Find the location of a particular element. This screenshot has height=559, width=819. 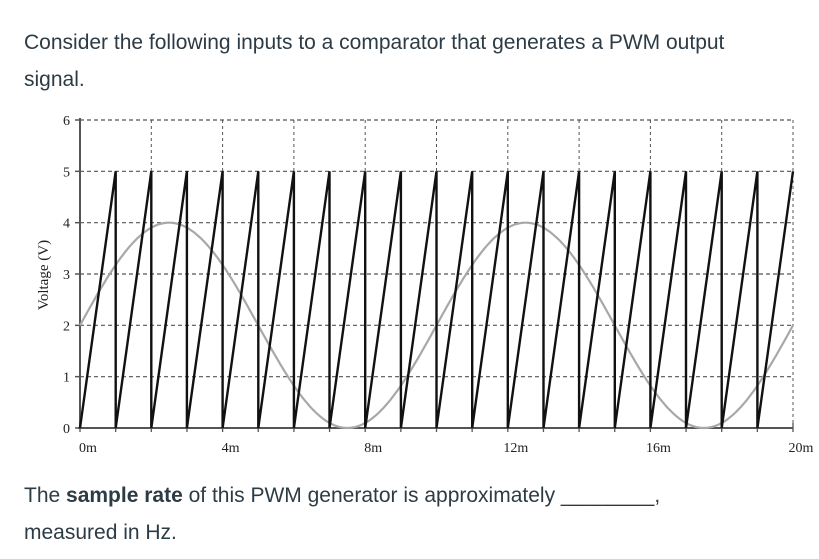

x-tick-label: 12m is located at coordinates (515, 448).